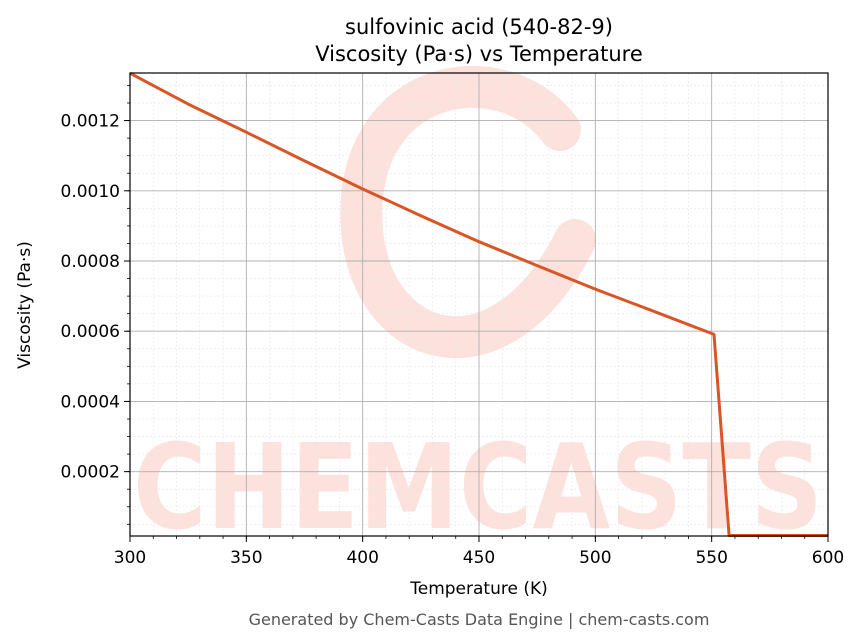 The image size is (863, 644). I want to click on y-tick-label: 0.0010, so click(90, 192).